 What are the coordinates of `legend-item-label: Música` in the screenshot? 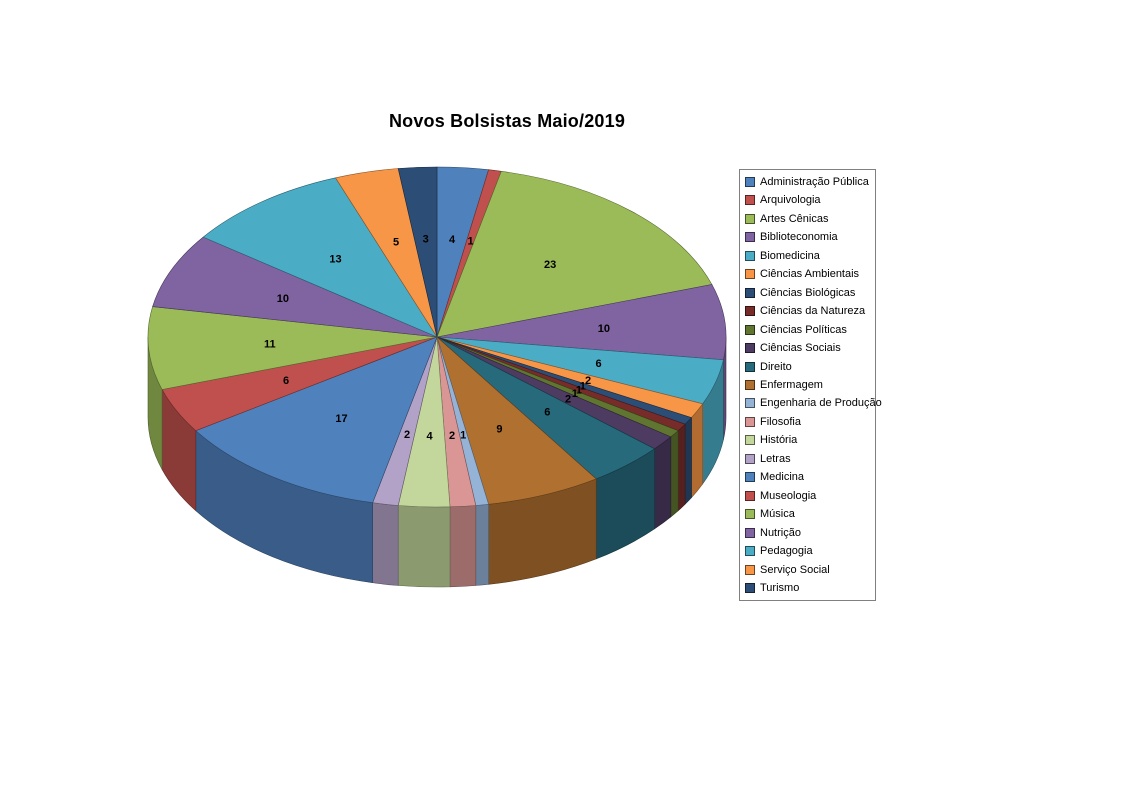 It's located at (777, 514).